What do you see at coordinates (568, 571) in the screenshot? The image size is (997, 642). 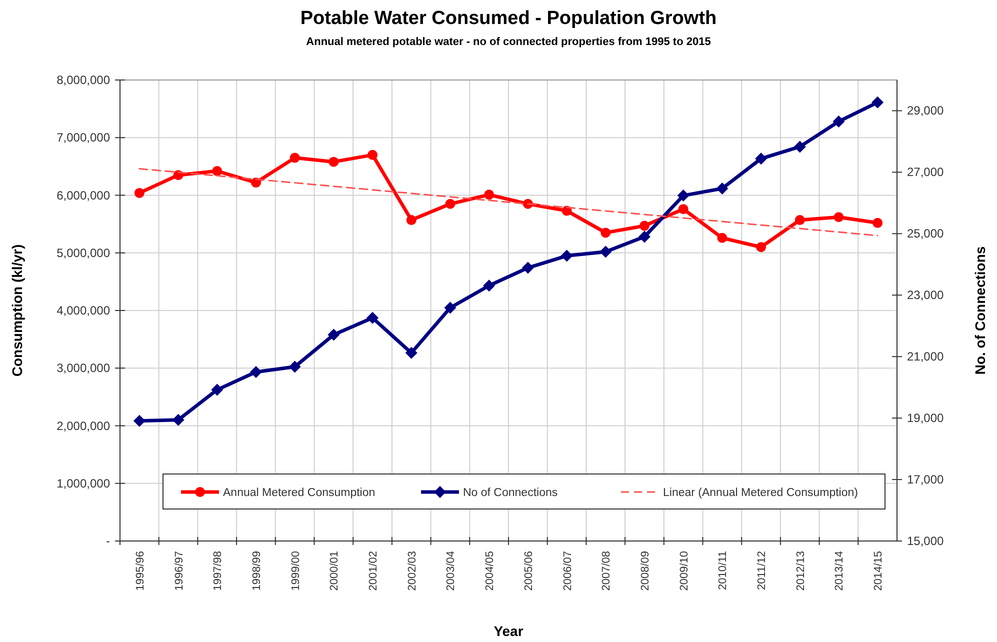 I see `x-tick-label: 2006/07` at bounding box center [568, 571].